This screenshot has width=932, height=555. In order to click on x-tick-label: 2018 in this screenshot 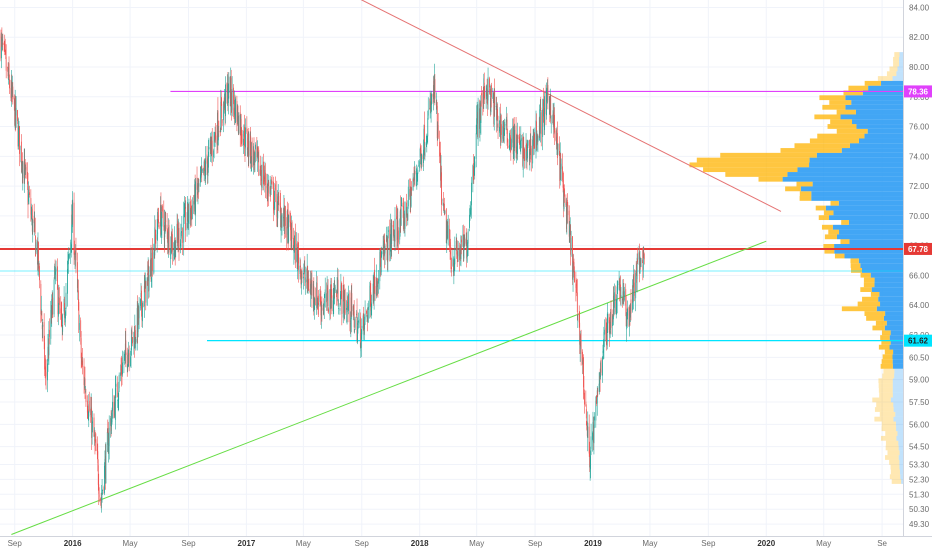, I will do `click(420, 543)`.